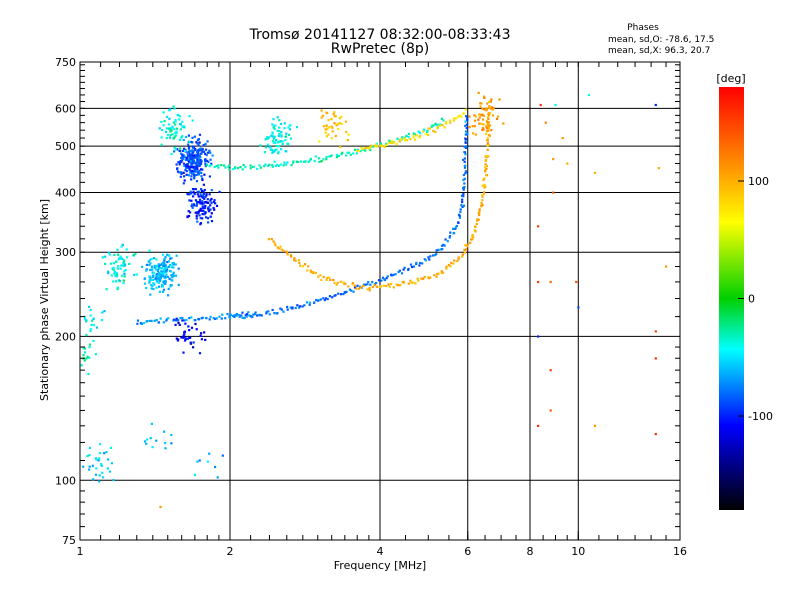 This screenshot has width=800, height=600. I want to click on colorbar-tick-label: -100, so click(760, 416).